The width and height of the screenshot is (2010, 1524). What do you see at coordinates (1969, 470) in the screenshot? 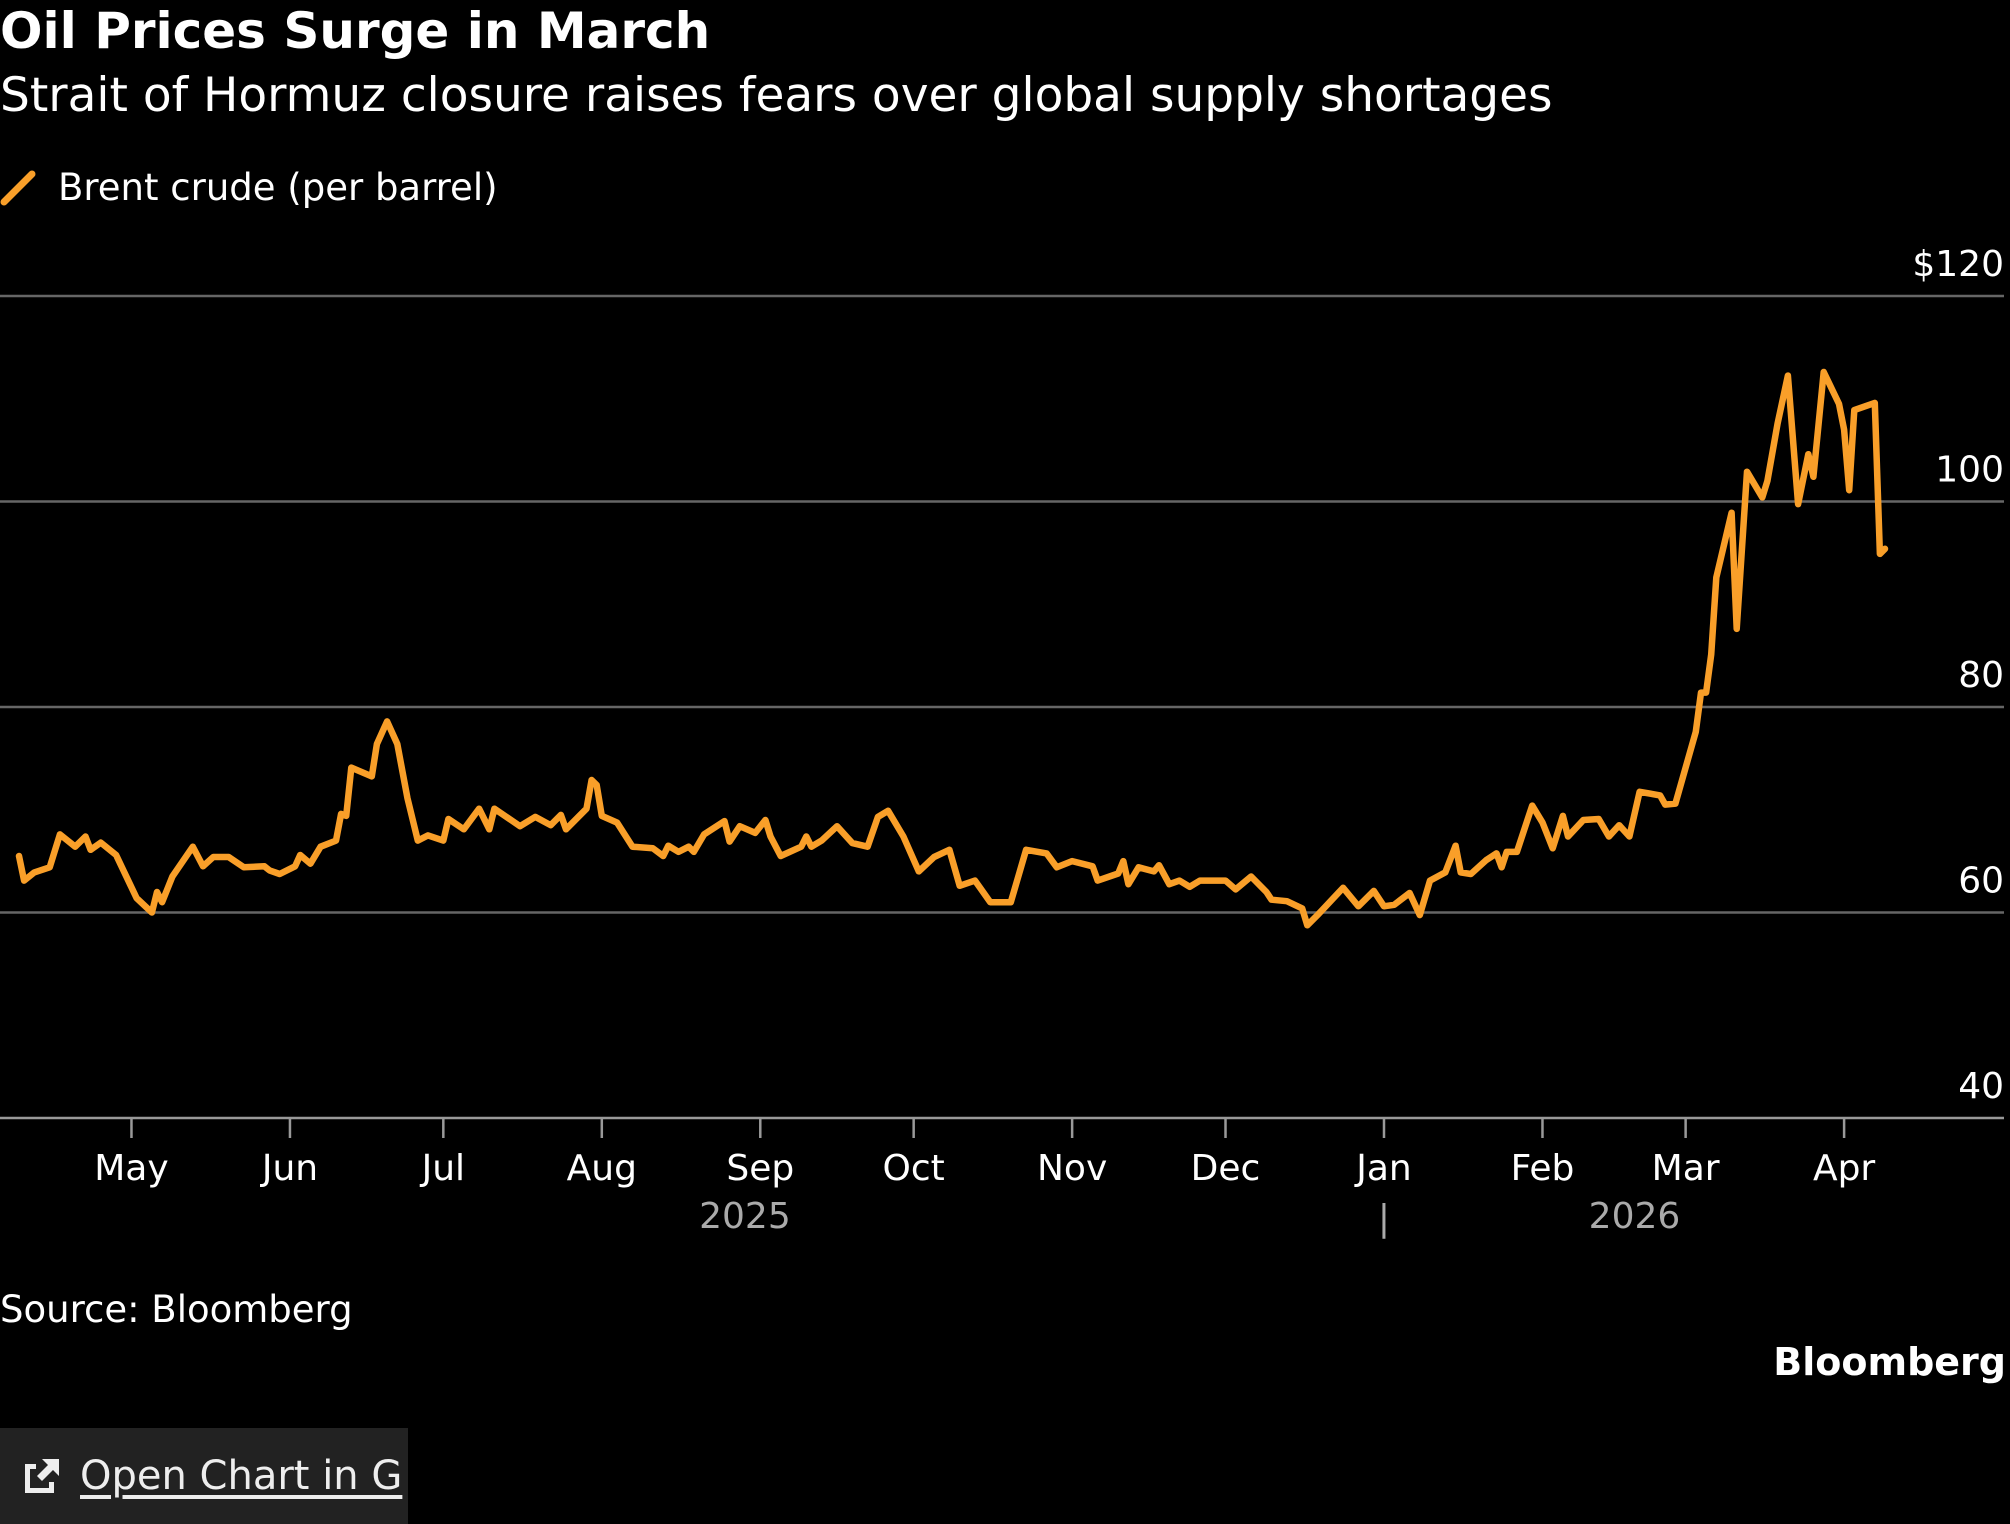
I see `y-tick-label: 100` at bounding box center [1969, 470].